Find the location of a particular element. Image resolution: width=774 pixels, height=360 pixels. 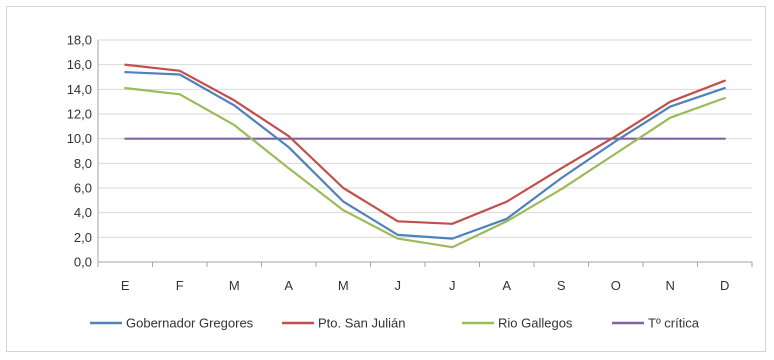

y-tick-label: 0,0 is located at coordinates (83, 262).